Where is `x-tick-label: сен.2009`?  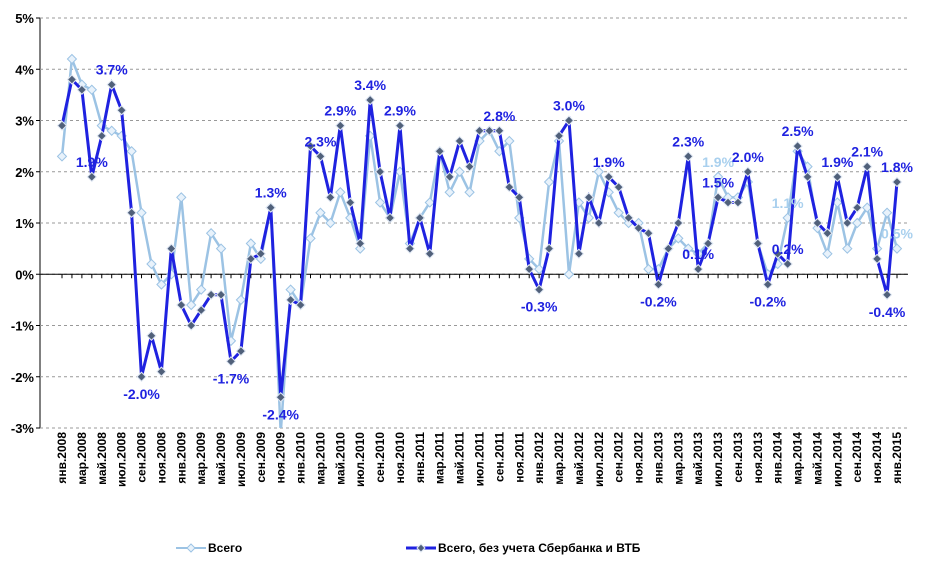
x-tick-label: сен.2009 is located at coordinates (261, 457).